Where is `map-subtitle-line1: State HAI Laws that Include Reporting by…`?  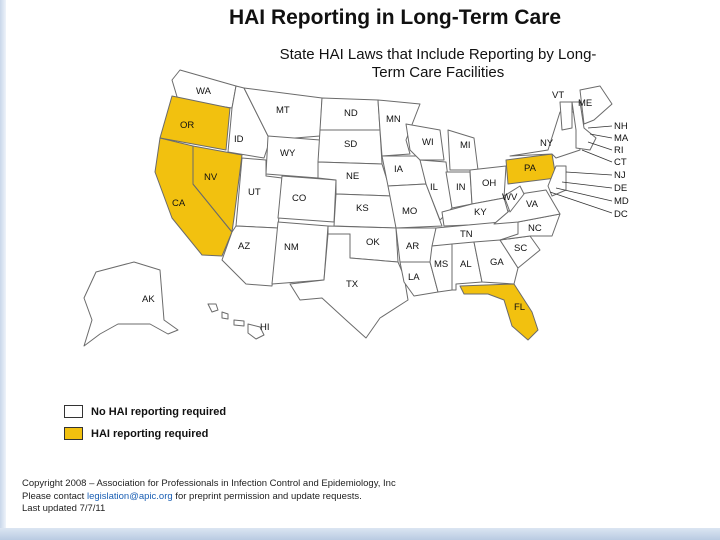
map-subtitle-line1: State HAI Laws that Include Reporting by… is located at coordinates (438, 54).